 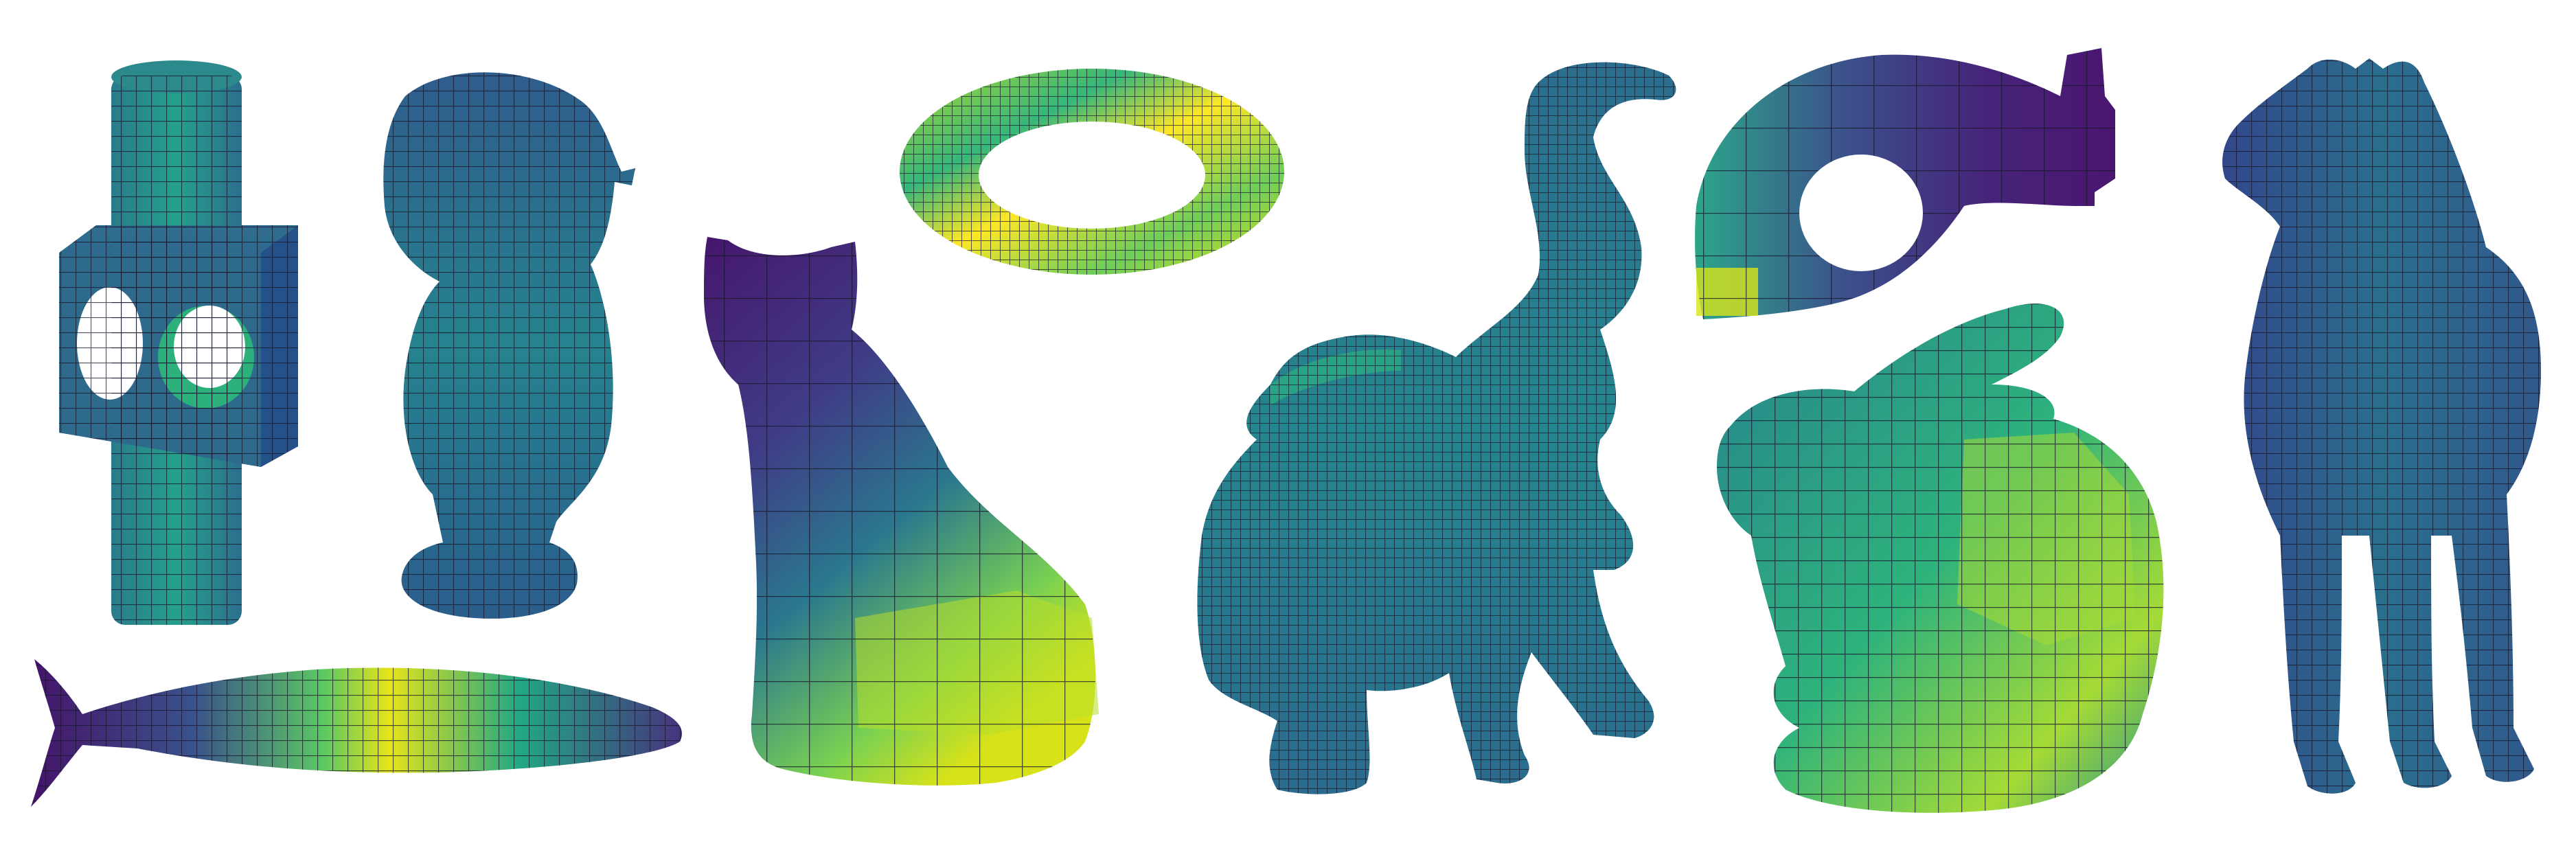 What do you see at coordinates (1940, 558) in the screenshot?
I see `mesh-bunny` at bounding box center [1940, 558].